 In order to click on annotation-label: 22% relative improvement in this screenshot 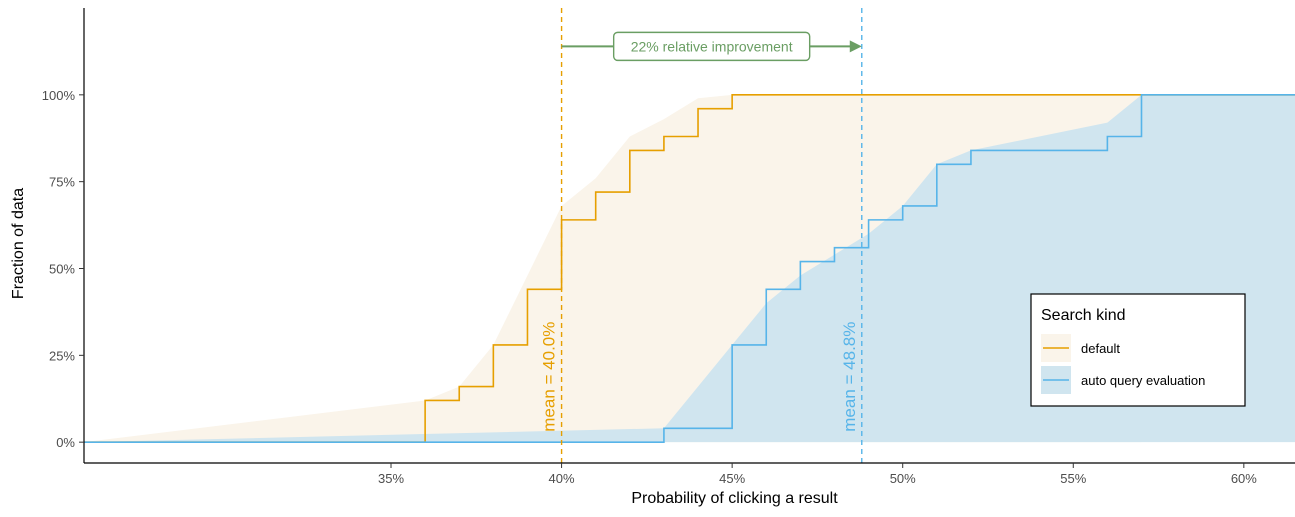, I will do `click(712, 46)`.